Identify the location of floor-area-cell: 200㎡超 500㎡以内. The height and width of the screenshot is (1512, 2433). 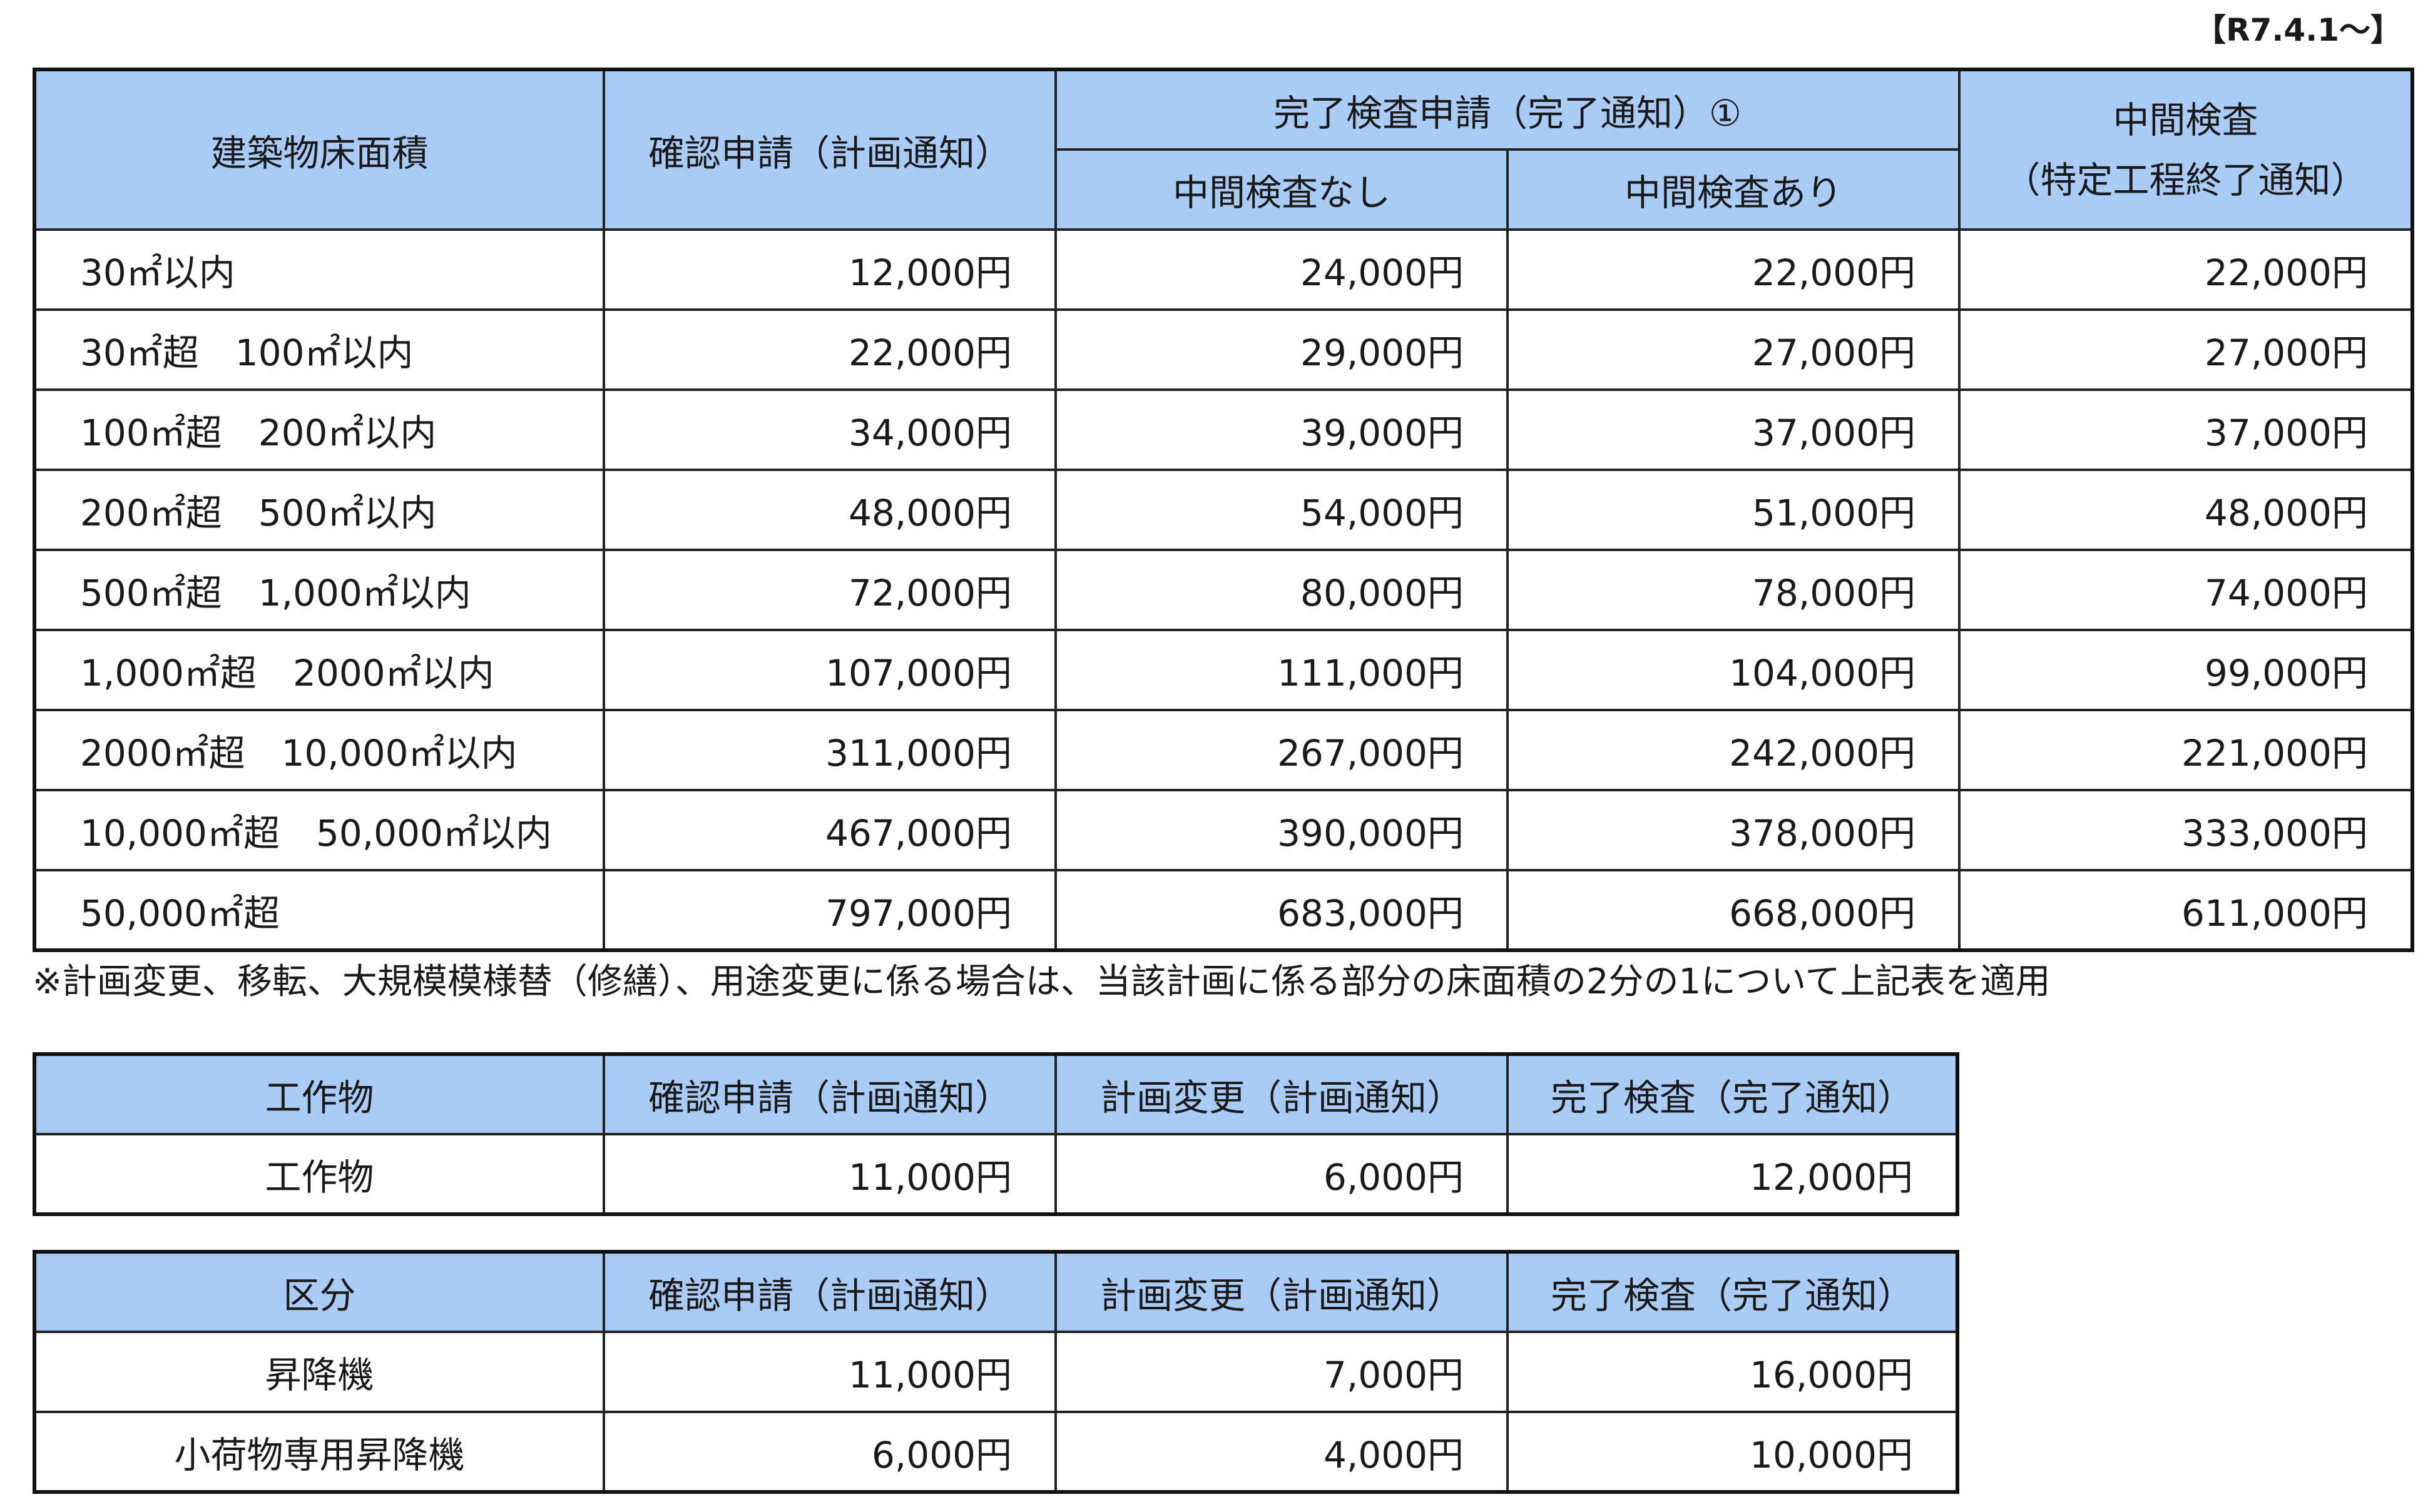
(319, 510).